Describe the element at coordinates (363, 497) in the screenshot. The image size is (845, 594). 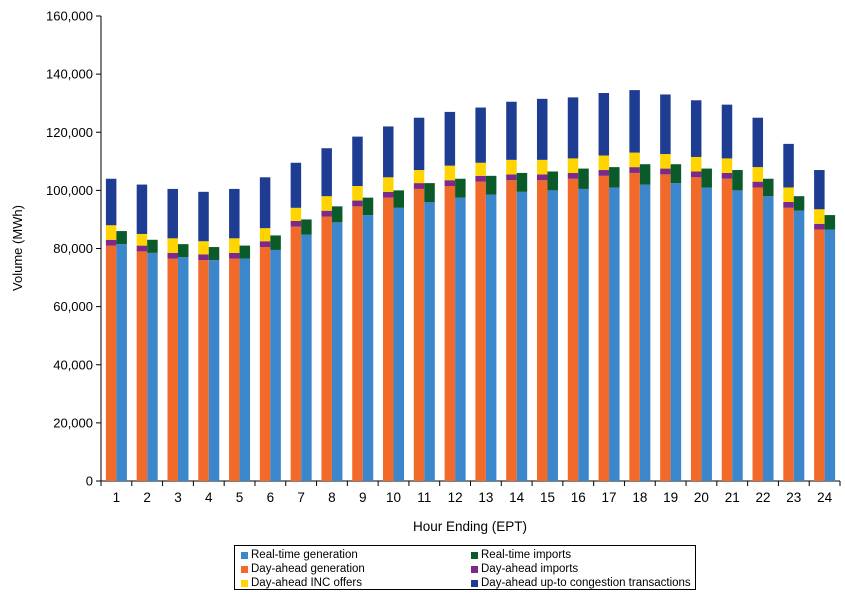
I see `x-tick-label: 9` at that location.